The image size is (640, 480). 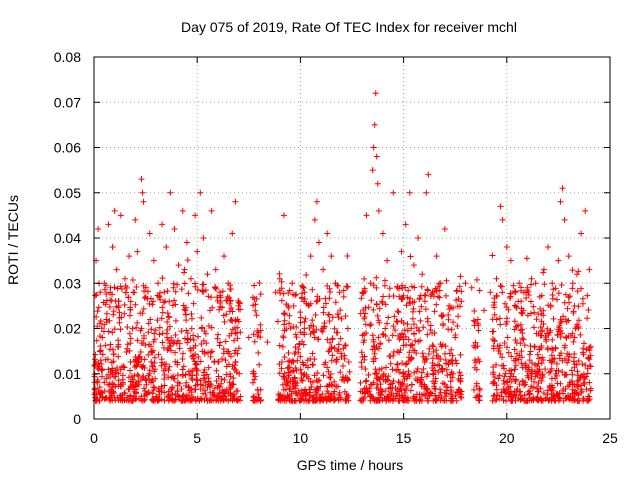 What do you see at coordinates (67, 57) in the screenshot?
I see `y-tick-label: 0.08` at bounding box center [67, 57].